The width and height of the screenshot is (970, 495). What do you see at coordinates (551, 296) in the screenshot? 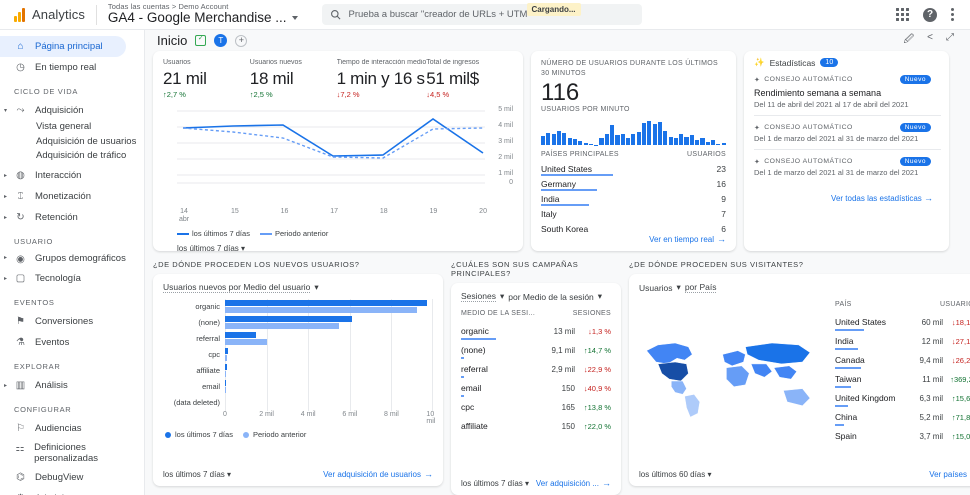
I see `dimension-selector: por Medio de la sesión` at bounding box center [551, 296].